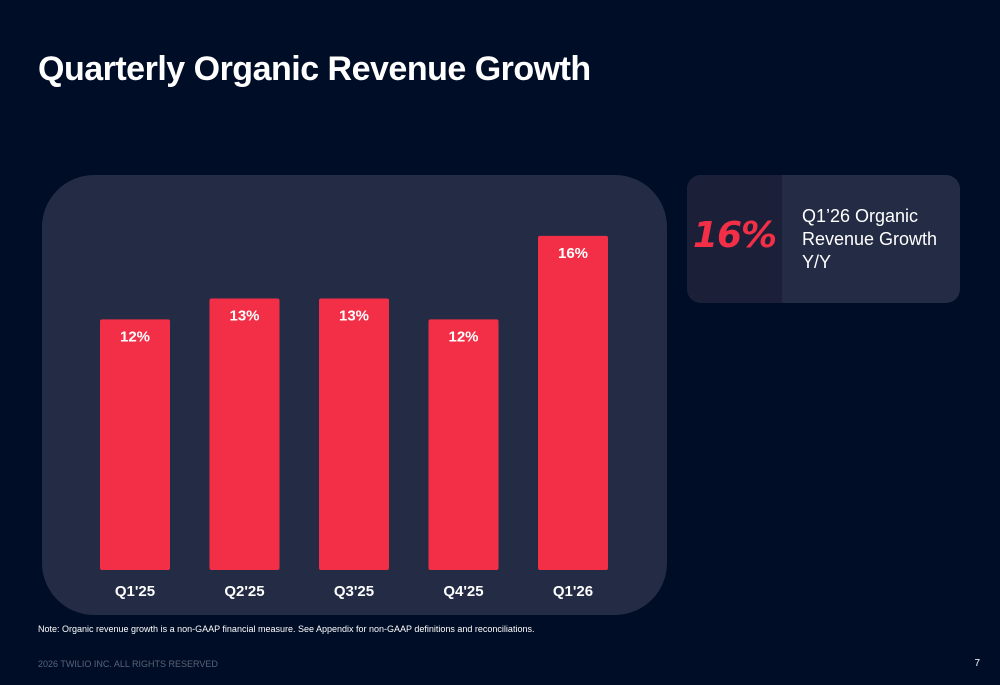  I want to click on x-tick-label: Q3'25, so click(354, 591).